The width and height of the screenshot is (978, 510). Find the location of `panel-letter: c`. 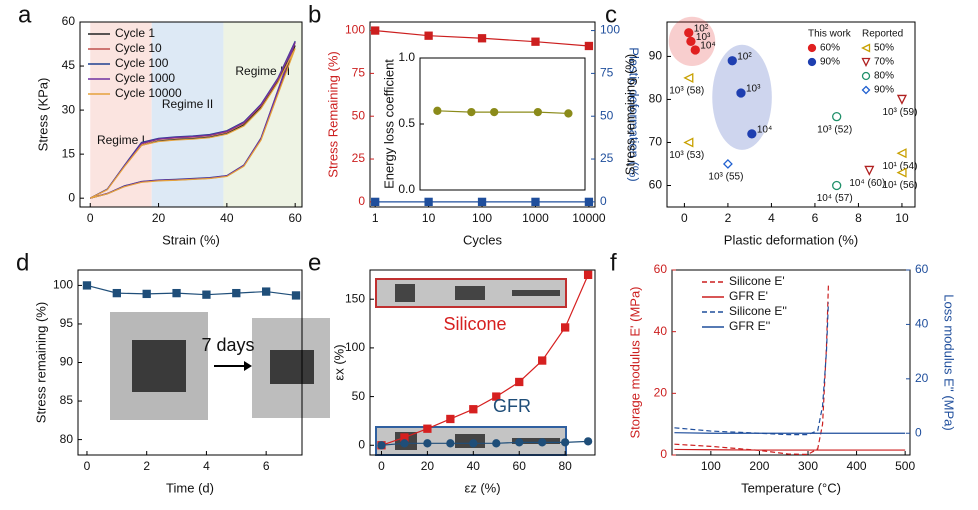

panel-letter: c is located at coordinates (611, 14).